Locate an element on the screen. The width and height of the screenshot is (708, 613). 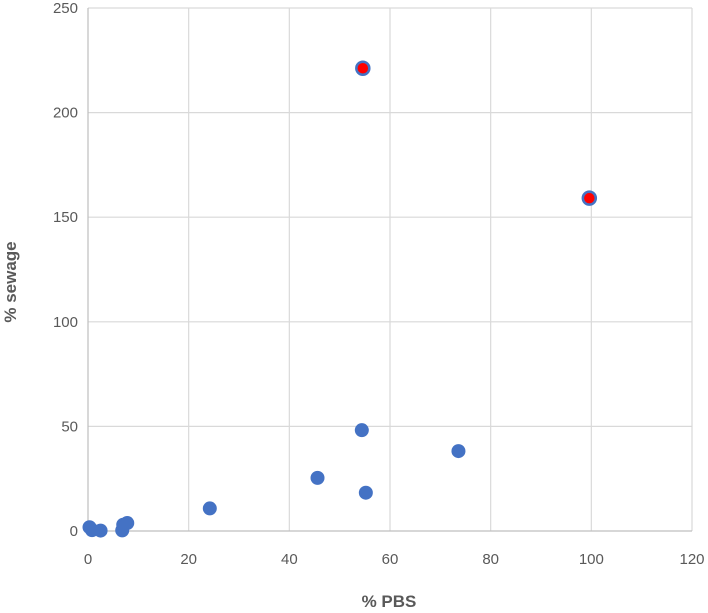
x-tick-label: 0 is located at coordinates (88, 559).